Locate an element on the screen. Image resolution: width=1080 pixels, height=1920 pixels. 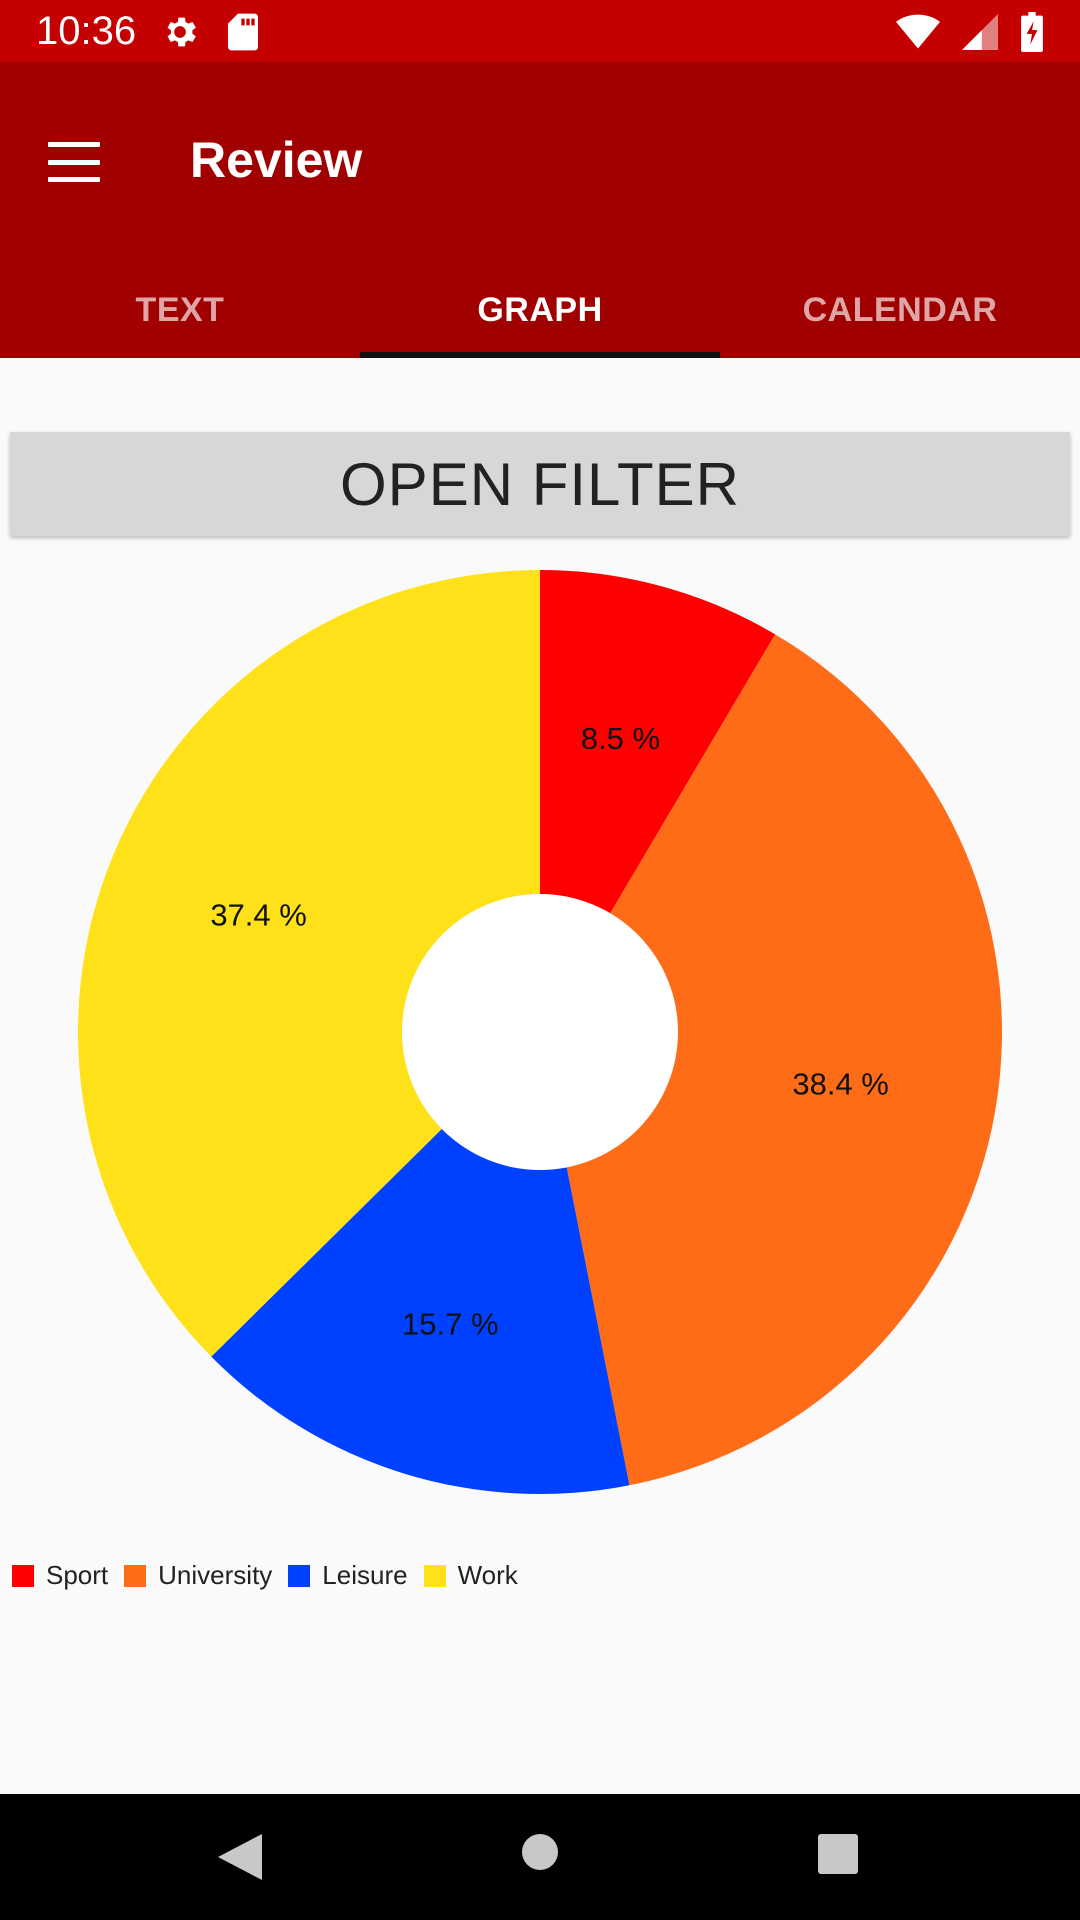
tab-graph: GRAPH is located at coordinates (540, 310).